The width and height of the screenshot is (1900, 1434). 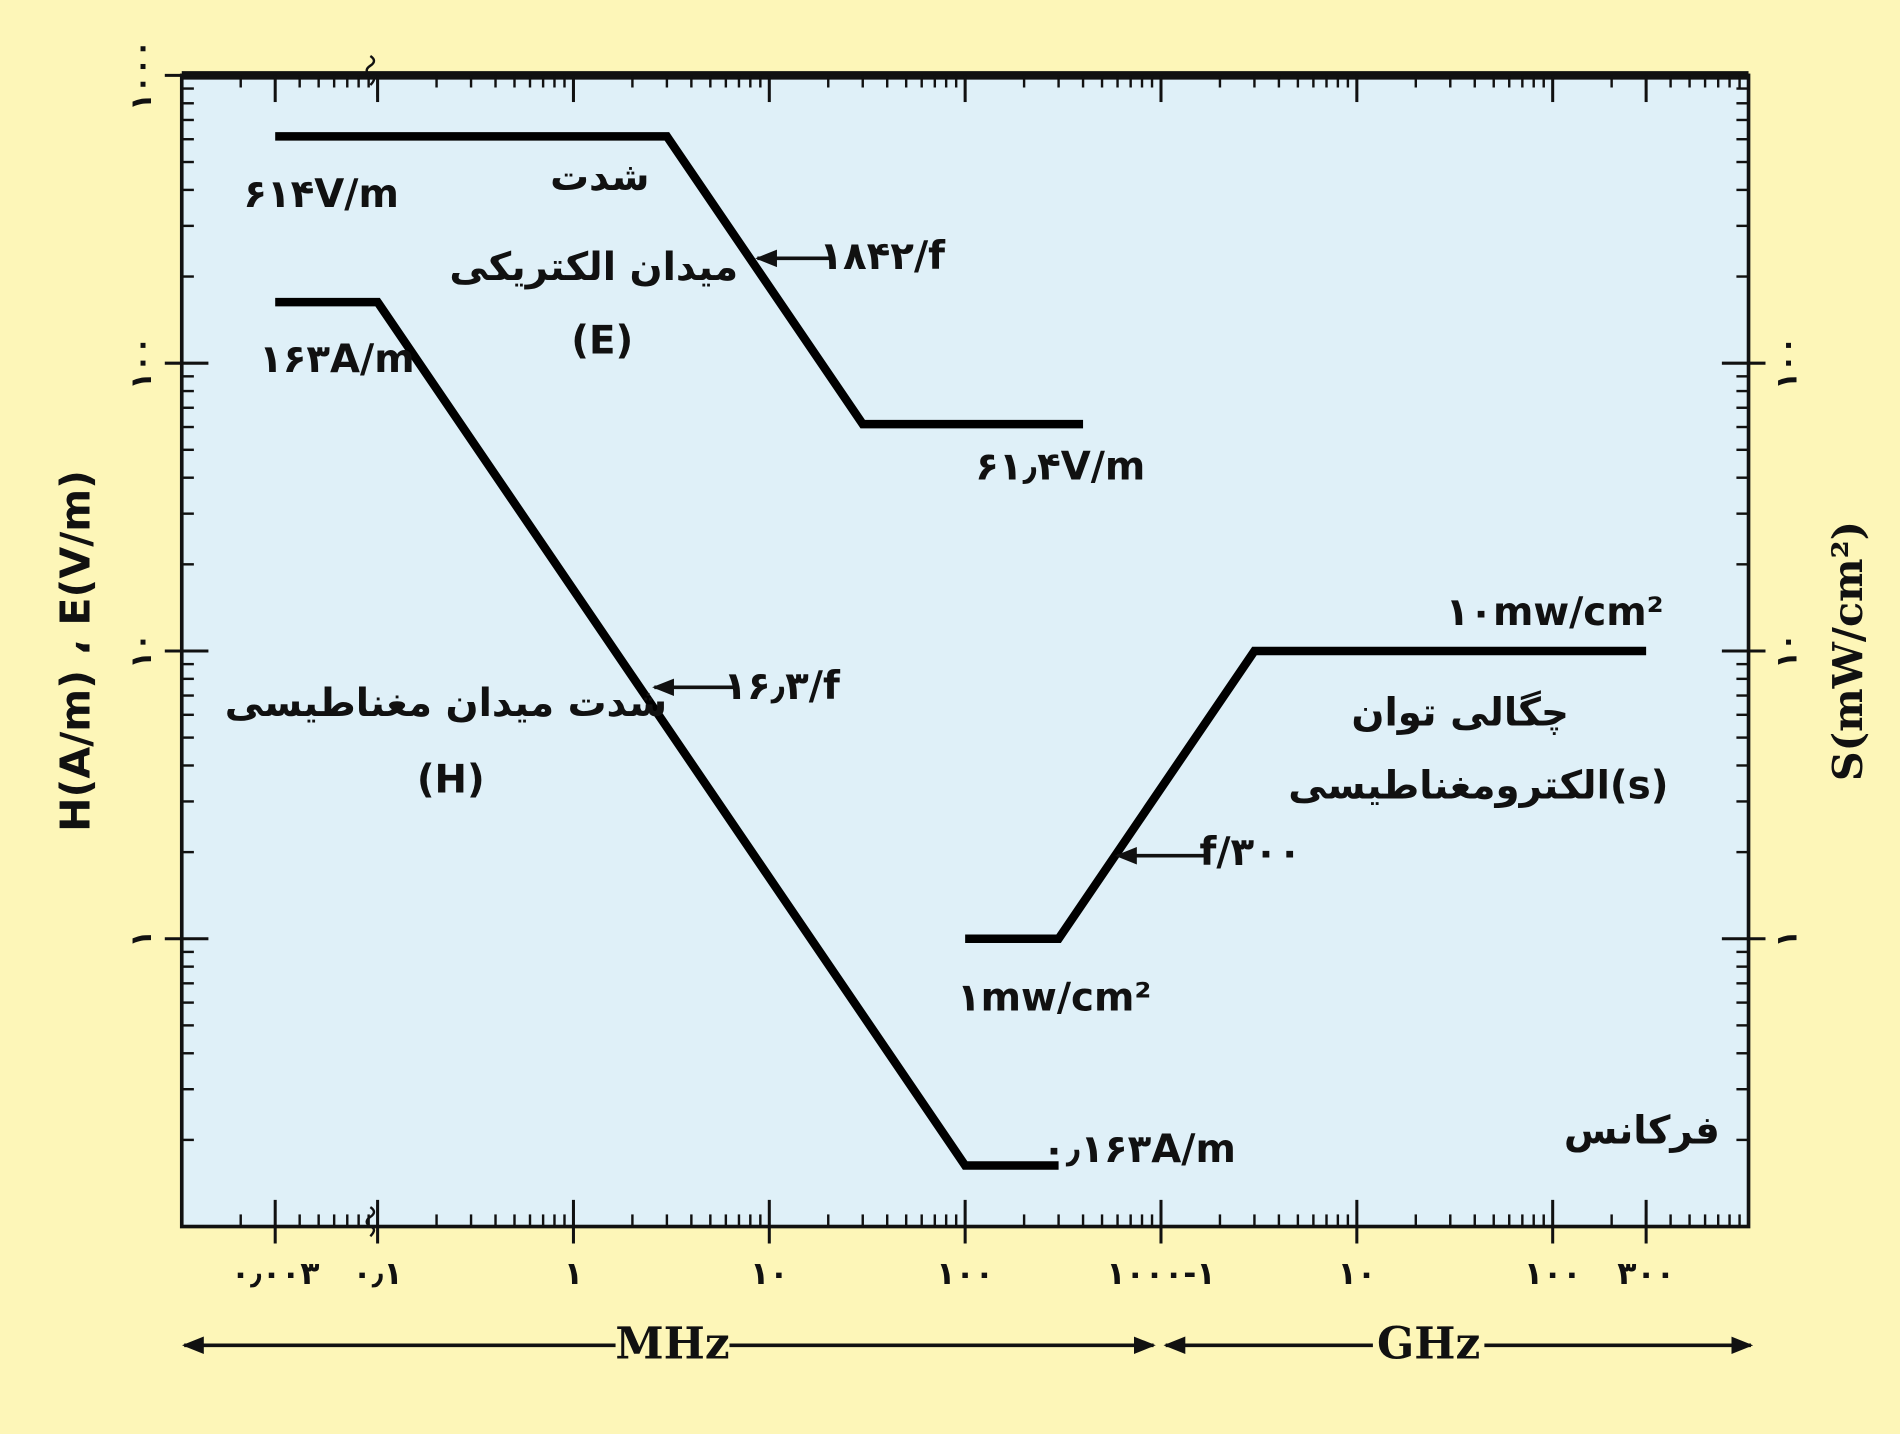 I want to click on y-axis-label: H(A/m) ، E(V/m), so click(x=76, y=651).